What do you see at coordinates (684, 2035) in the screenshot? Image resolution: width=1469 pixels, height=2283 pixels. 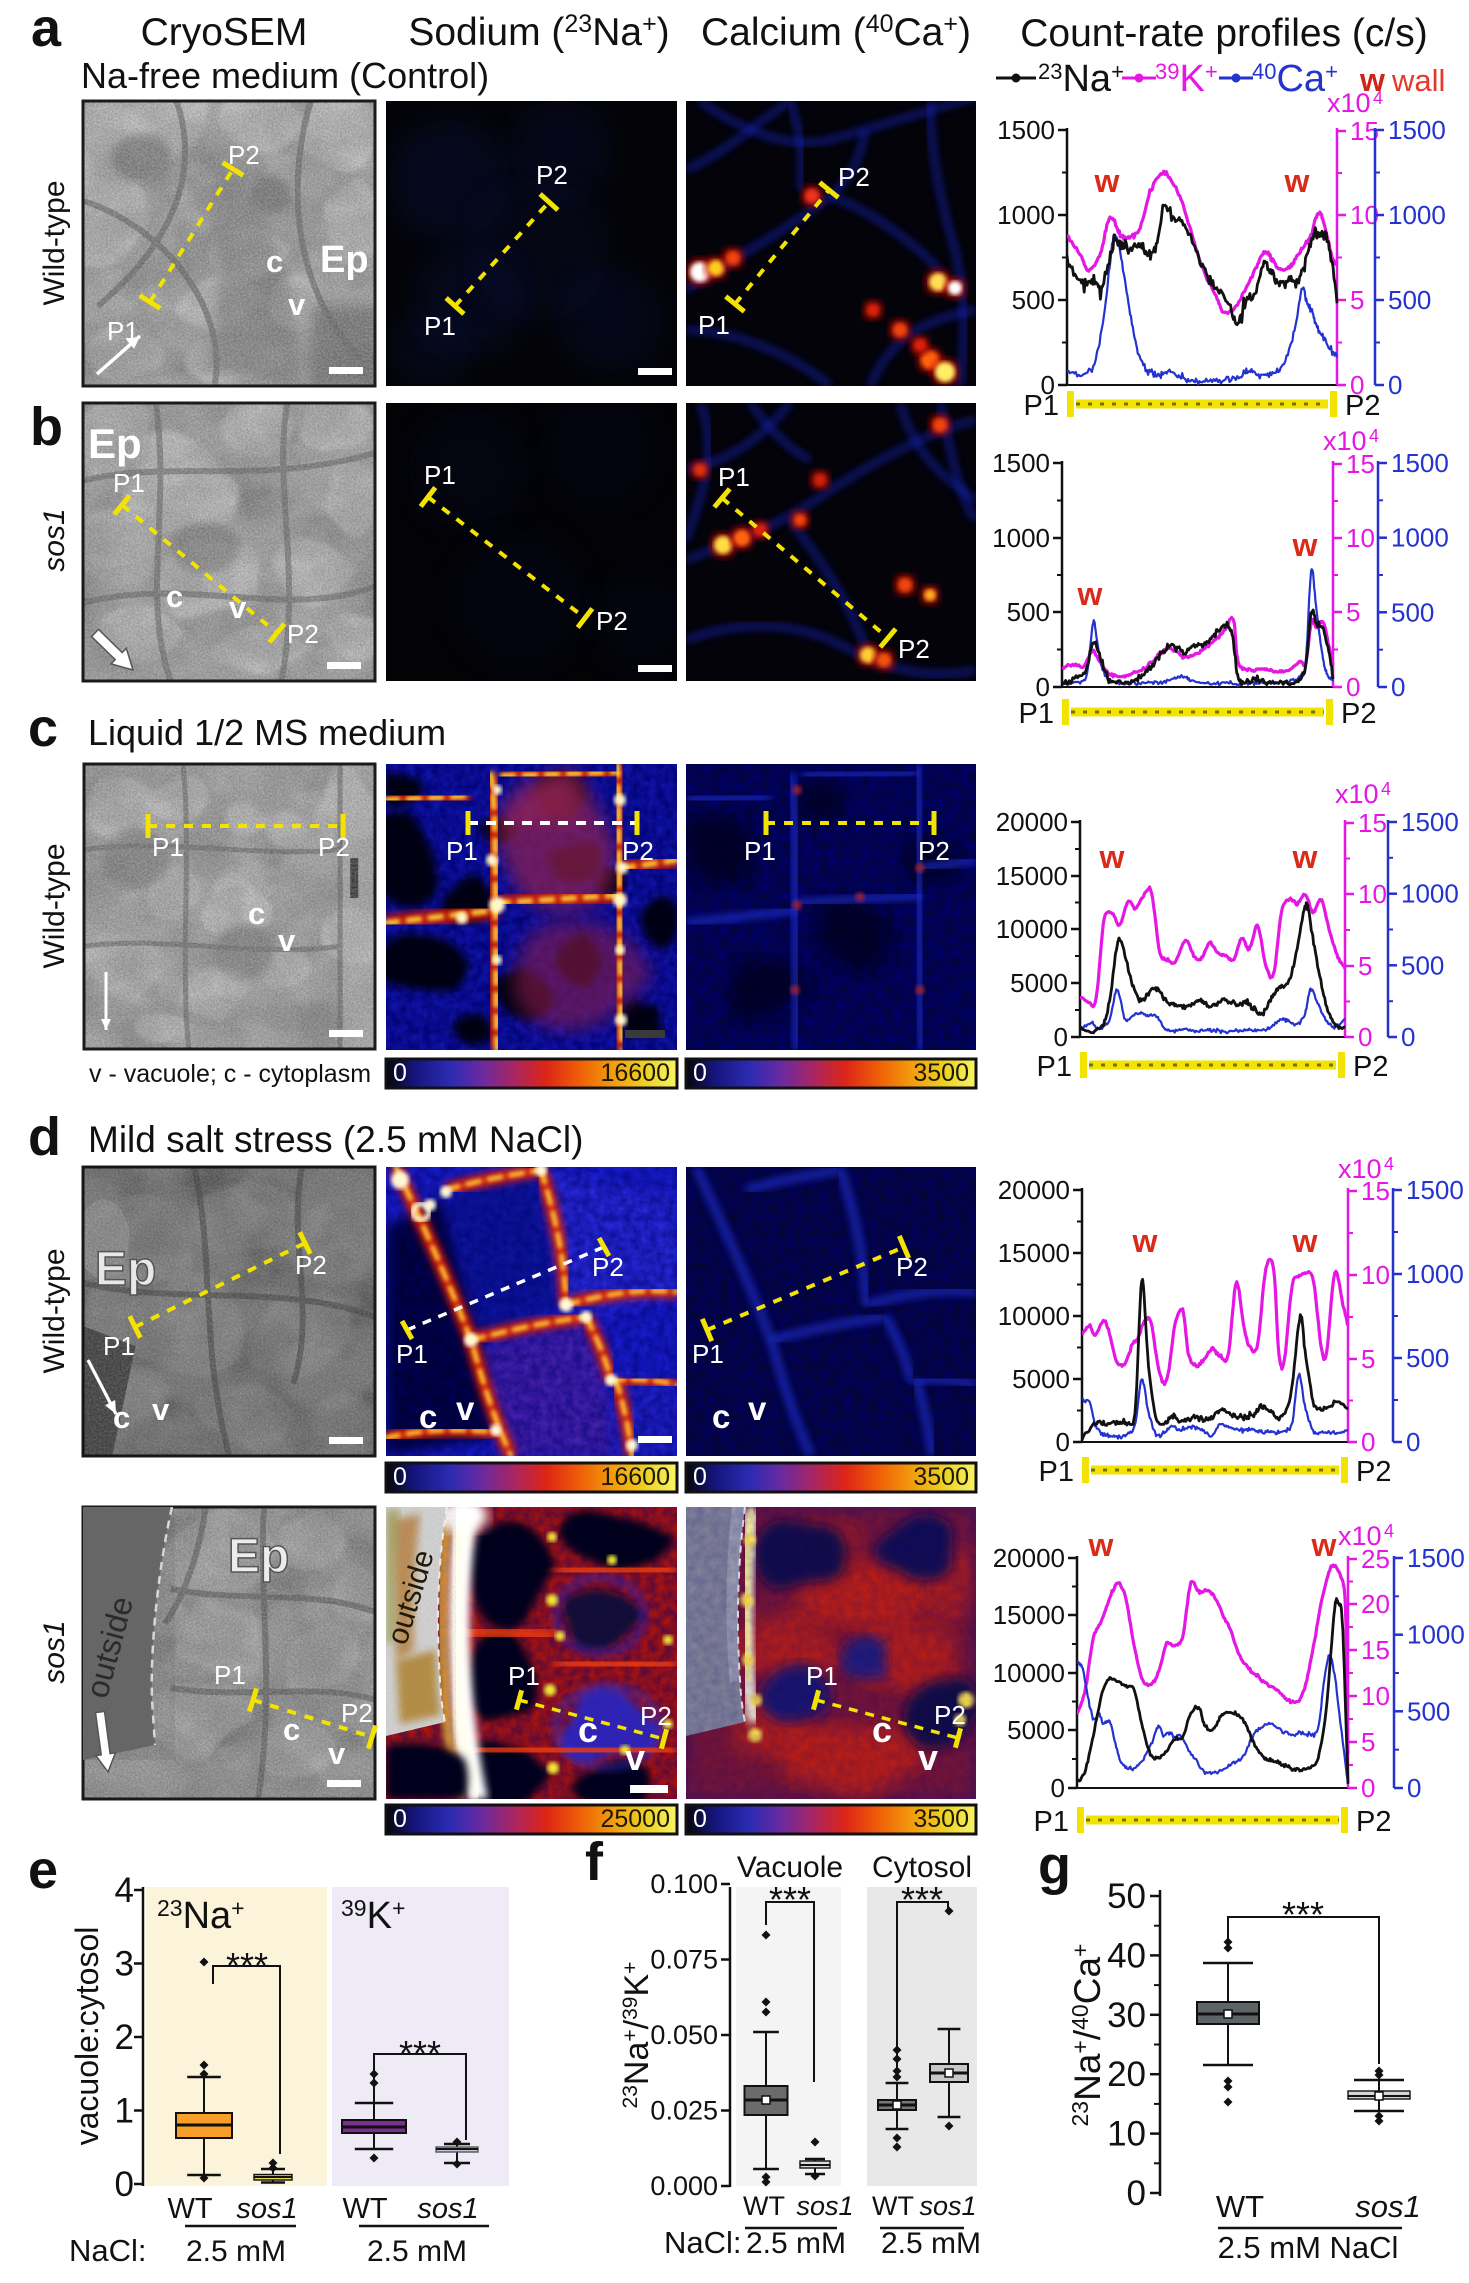 I see `svg-text: 0.050` at bounding box center [684, 2035].